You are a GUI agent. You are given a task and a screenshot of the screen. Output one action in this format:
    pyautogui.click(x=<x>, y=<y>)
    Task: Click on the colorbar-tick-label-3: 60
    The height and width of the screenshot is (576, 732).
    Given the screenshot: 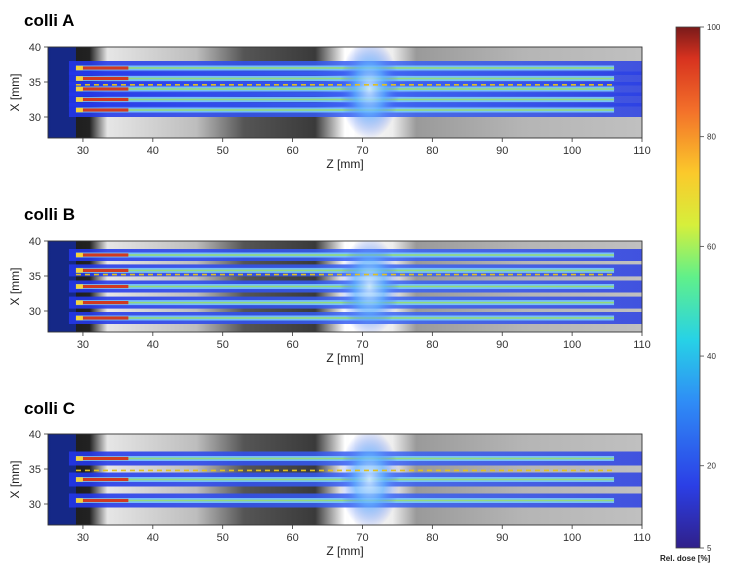 What is the action you would take?
    pyautogui.click(x=711, y=246)
    